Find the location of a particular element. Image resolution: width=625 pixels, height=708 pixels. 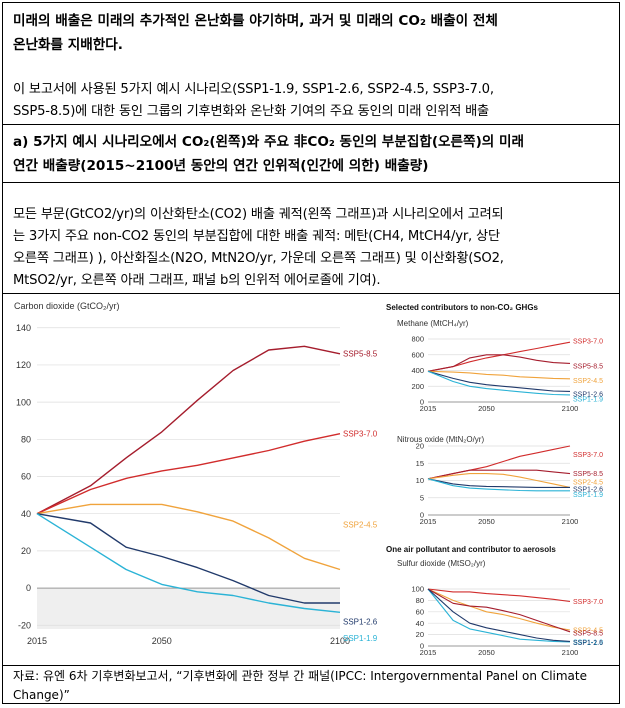

sulfur-dioxide-series-label-ssp3-7-0: SSP3-7.0 is located at coordinates (588, 602).